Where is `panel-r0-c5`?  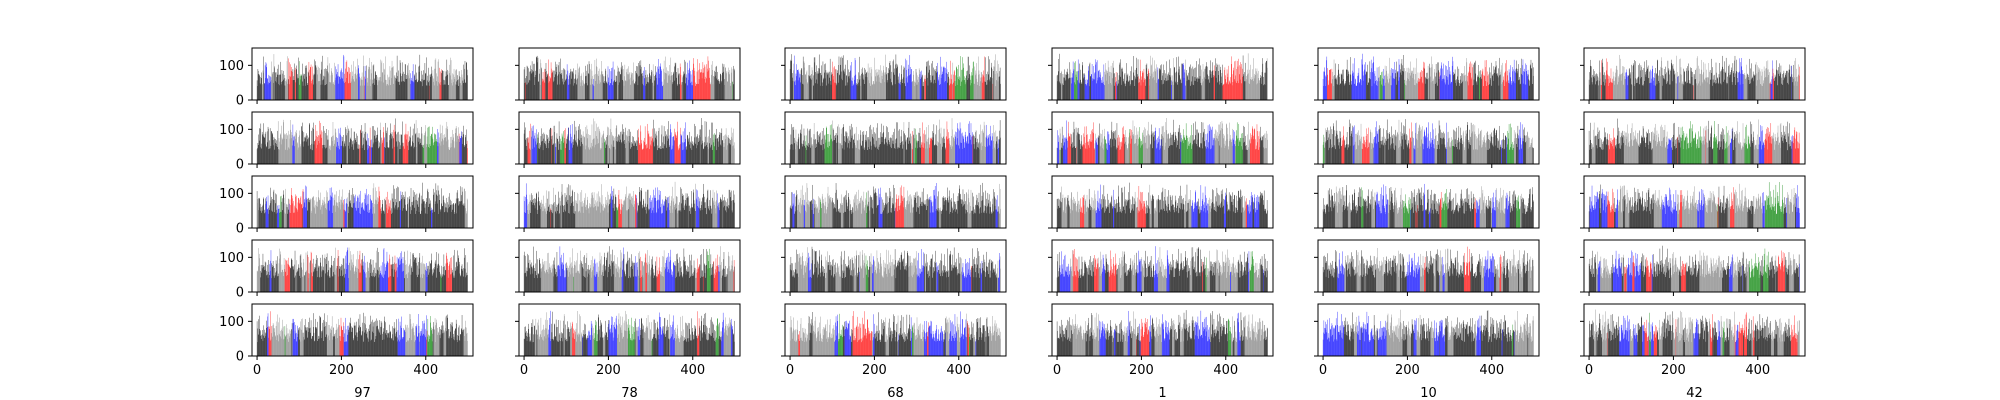 panel-r0-c5 is located at coordinates (1693, 75).